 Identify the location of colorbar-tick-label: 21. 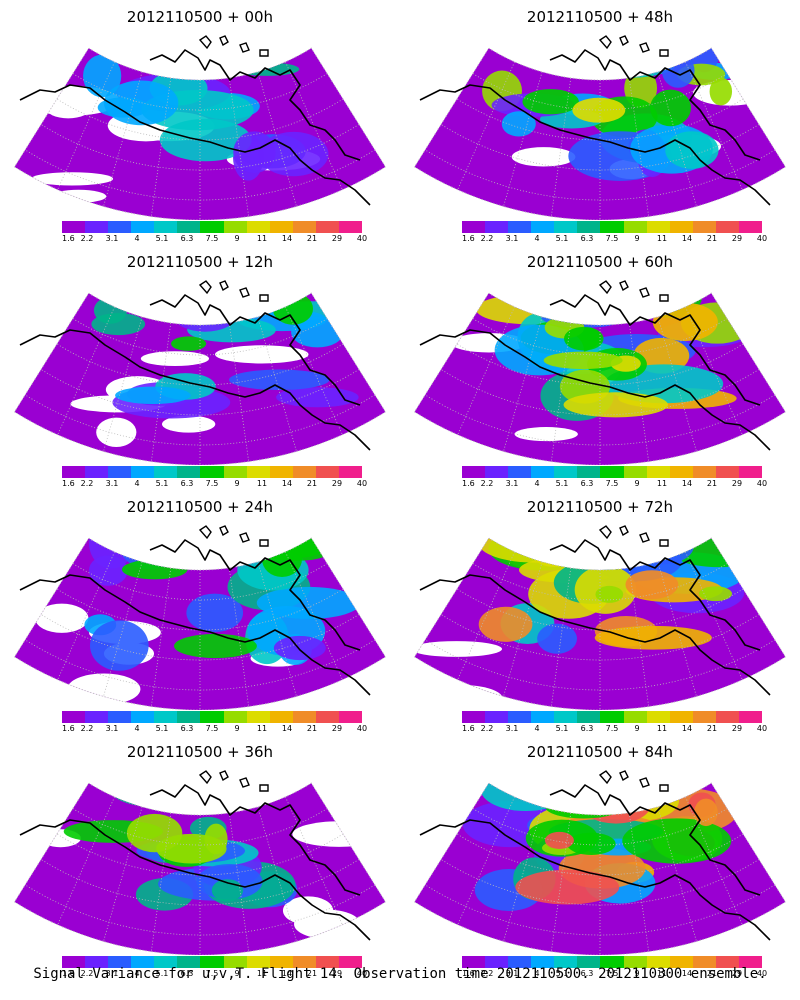
(312, 728).